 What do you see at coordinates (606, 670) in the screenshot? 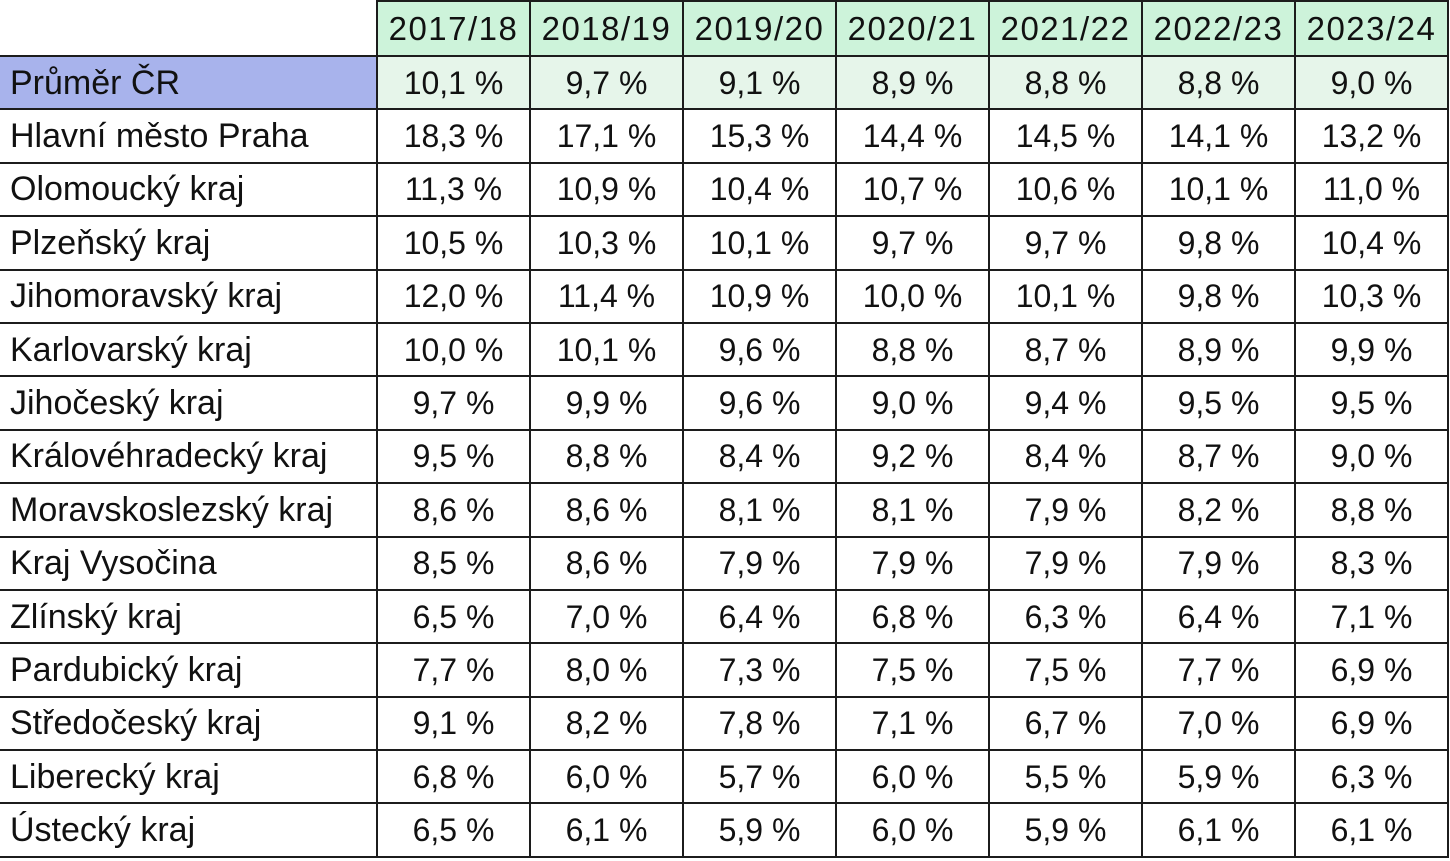
I see `value-cell: 8,0 %` at bounding box center [606, 670].